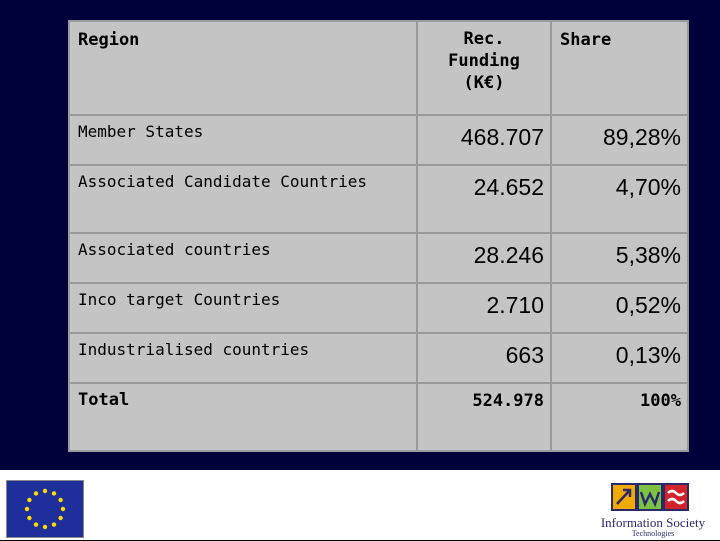 The height and width of the screenshot is (541, 720). I want to click on row-funding: 2.710, so click(484, 308).